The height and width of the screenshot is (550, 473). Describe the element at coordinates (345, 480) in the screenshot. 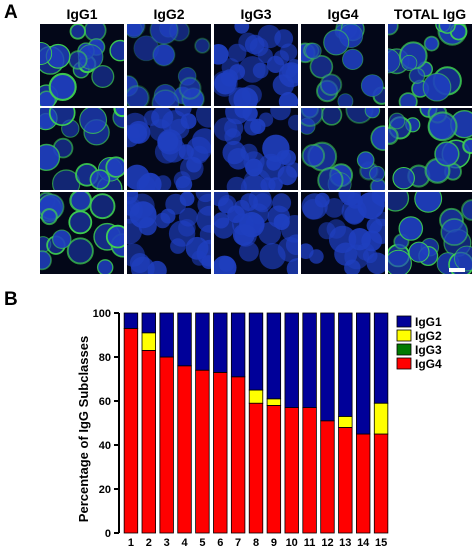

I see `bar-13-igg4` at that location.